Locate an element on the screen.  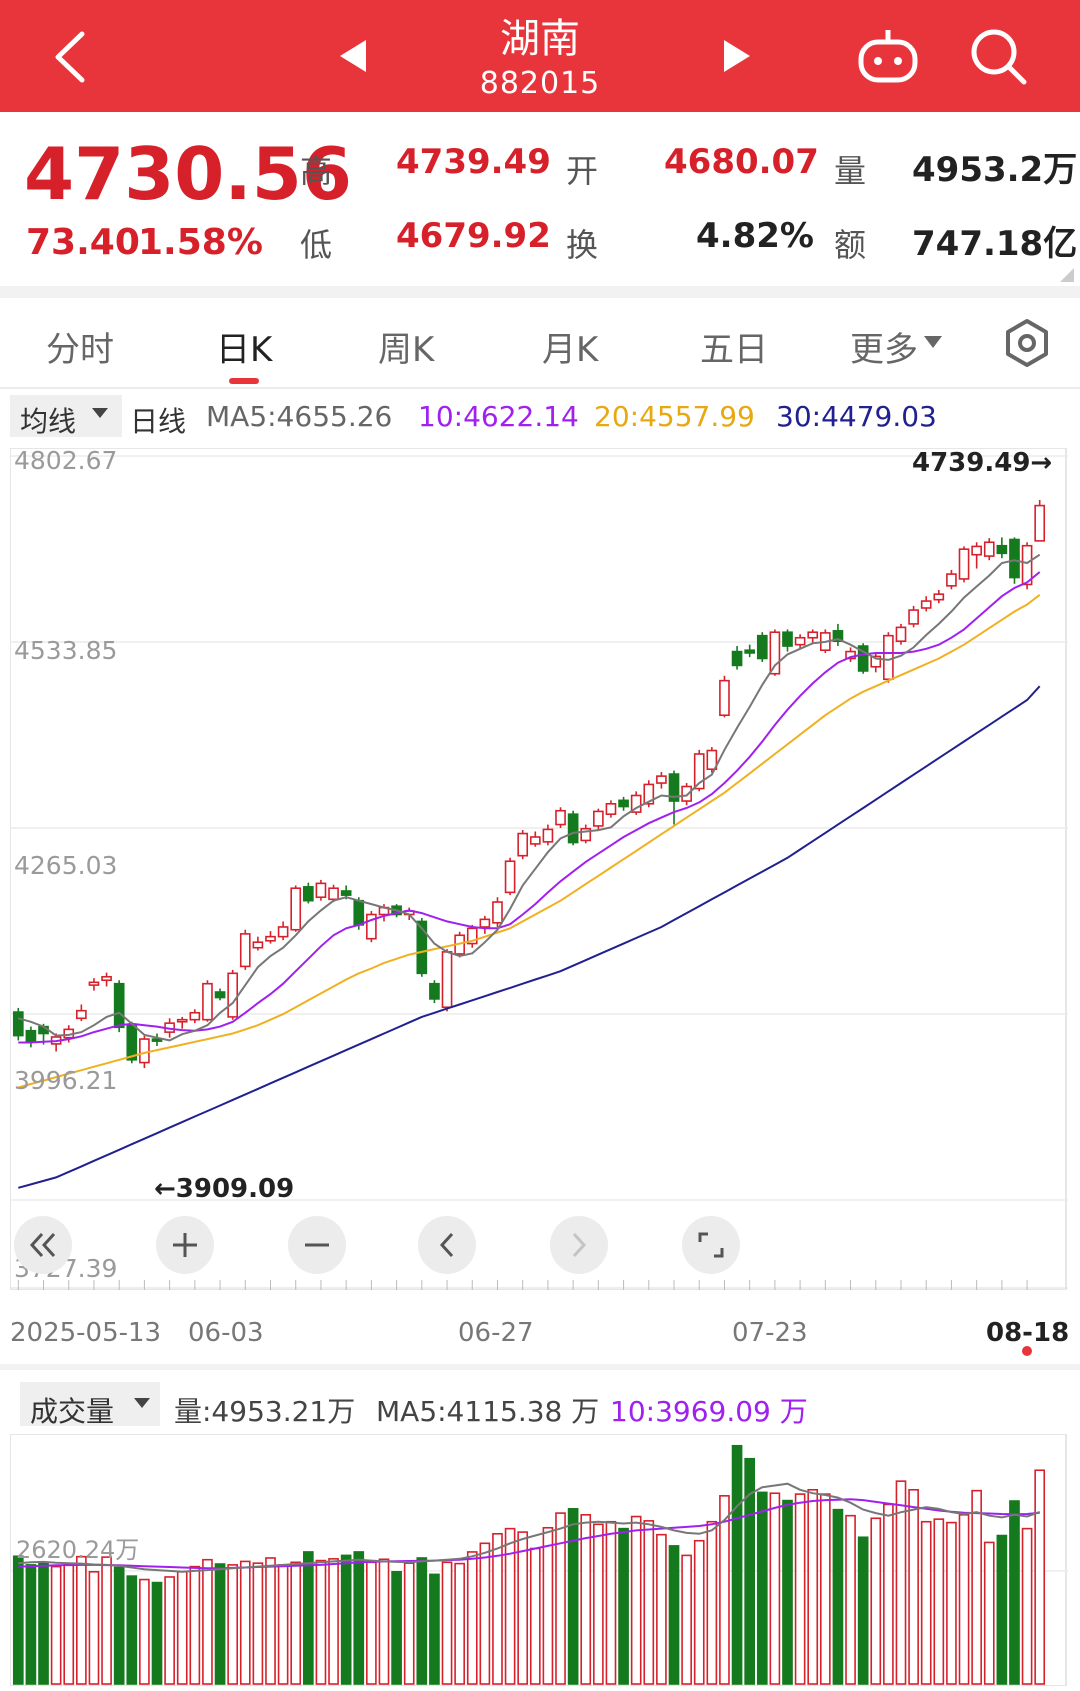
volume-ma5-line is located at coordinates (529, 1527).